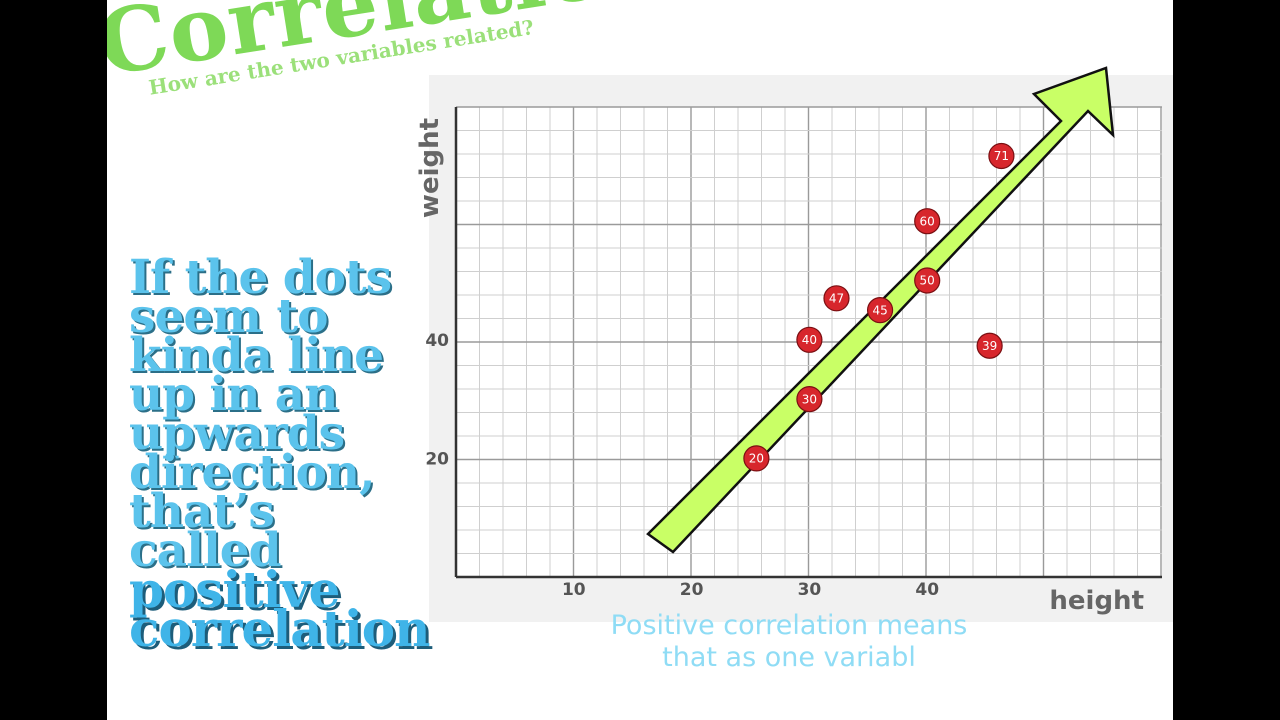 Image resolution: width=1280 pixels, height=720 pixels. What do you see at coordinates (256, 355) in the screenshot?
I see `body-line: kinda line` at bounding box center [256, 355].